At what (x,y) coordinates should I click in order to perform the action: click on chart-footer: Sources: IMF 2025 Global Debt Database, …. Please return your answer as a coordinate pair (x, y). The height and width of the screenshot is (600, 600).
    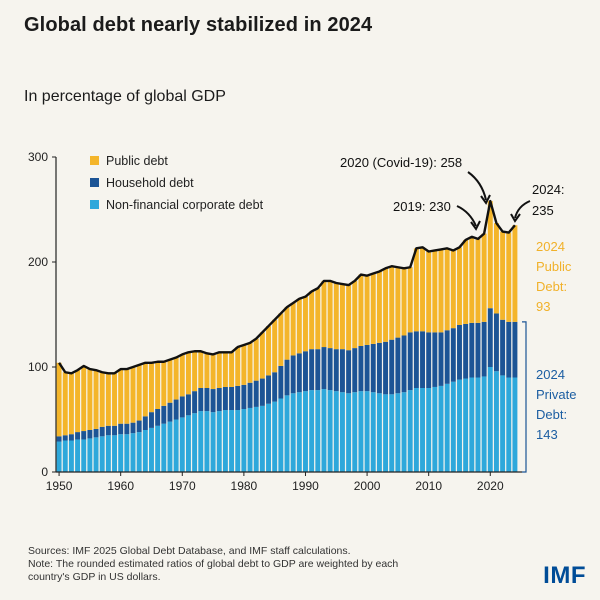
    Looking at the image, I should click on (238, 564).